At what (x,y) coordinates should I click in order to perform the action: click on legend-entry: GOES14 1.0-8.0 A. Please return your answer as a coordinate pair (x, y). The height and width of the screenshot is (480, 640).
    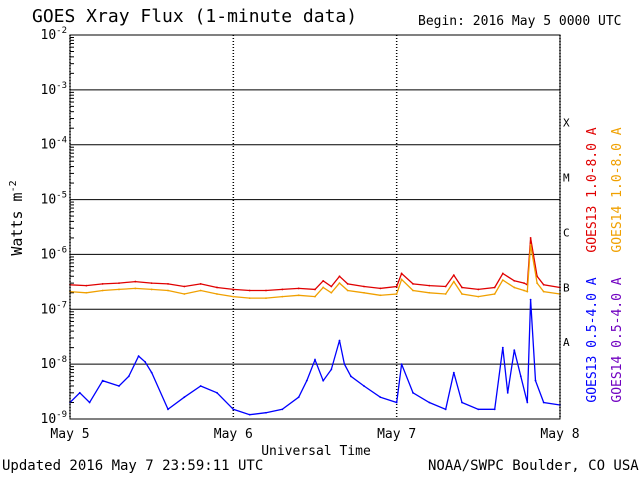
    Looking at the image, I should click on (617, 189).